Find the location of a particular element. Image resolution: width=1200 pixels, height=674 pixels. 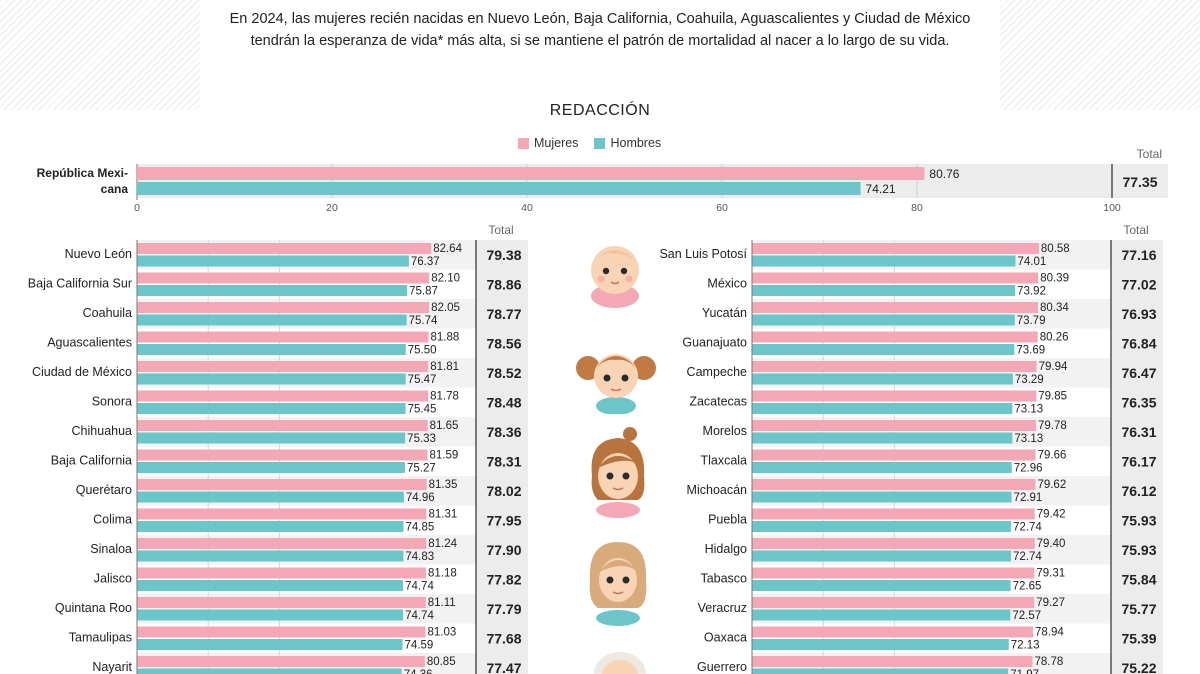

right-total-header: Total is located at coordinates (1135, 230).